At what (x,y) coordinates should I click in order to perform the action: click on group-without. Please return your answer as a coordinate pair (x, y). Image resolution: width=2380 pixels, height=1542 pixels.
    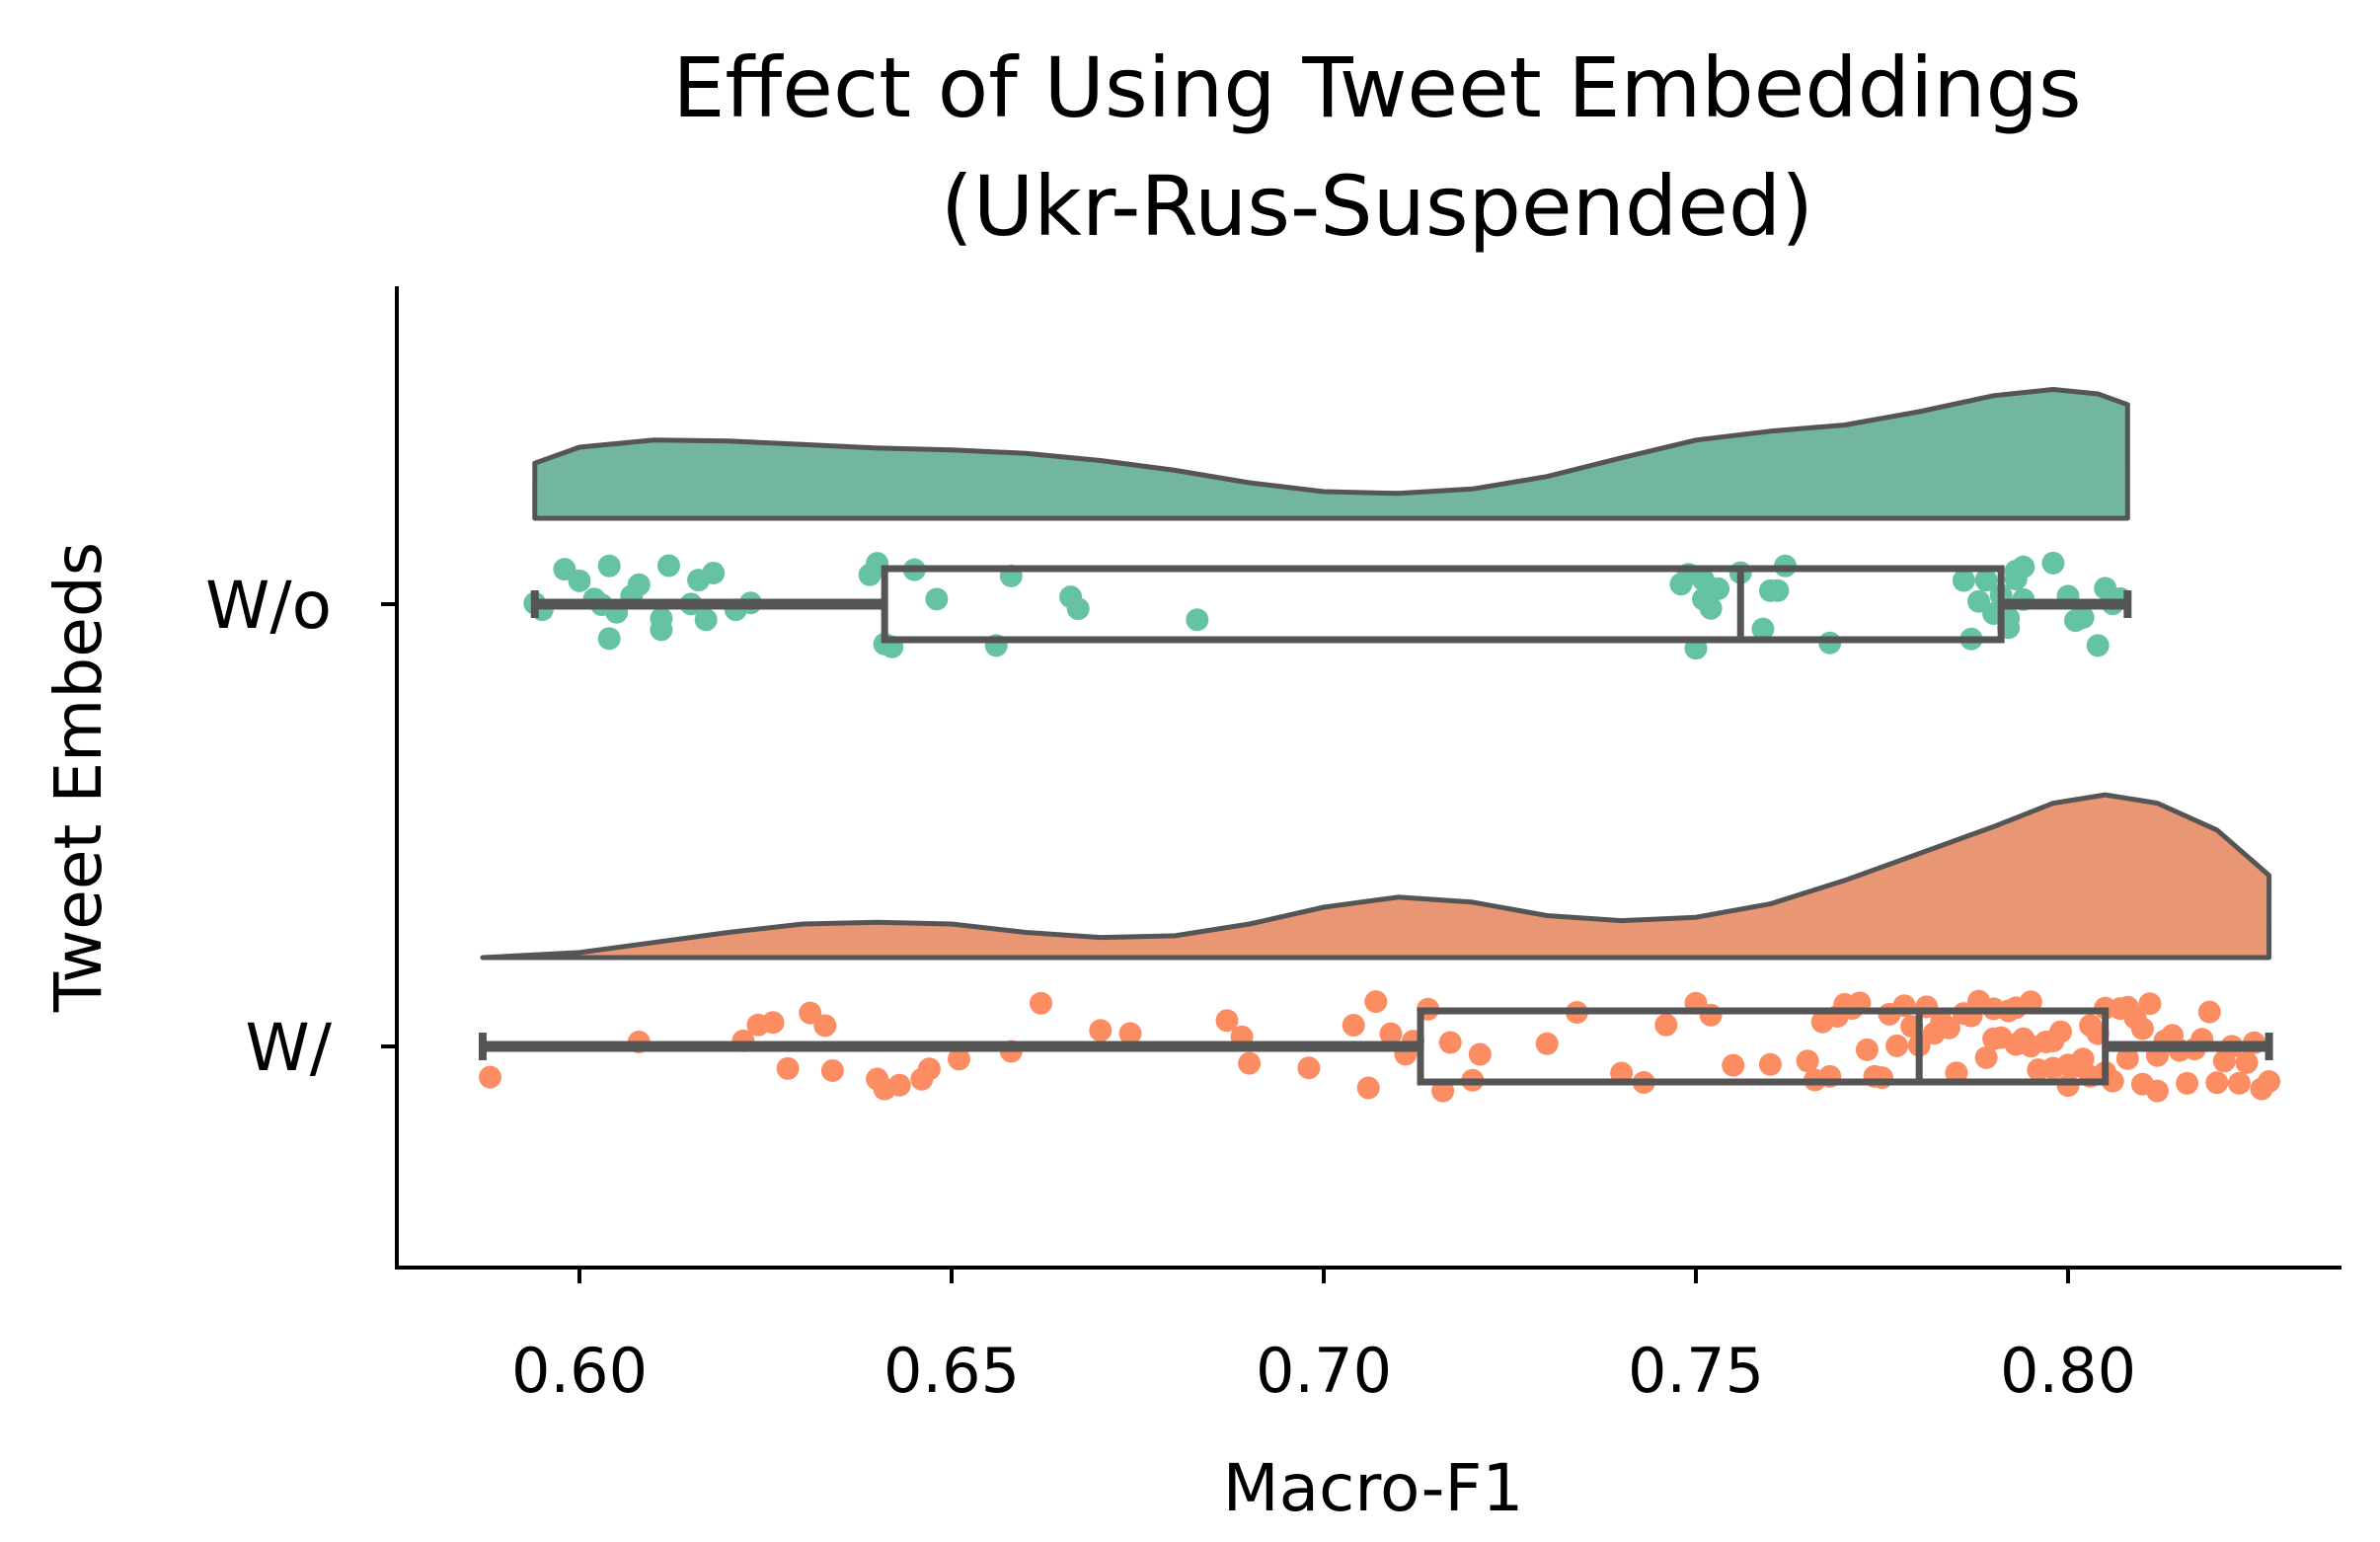
    Looking at the image, I should click on (1327, 523).